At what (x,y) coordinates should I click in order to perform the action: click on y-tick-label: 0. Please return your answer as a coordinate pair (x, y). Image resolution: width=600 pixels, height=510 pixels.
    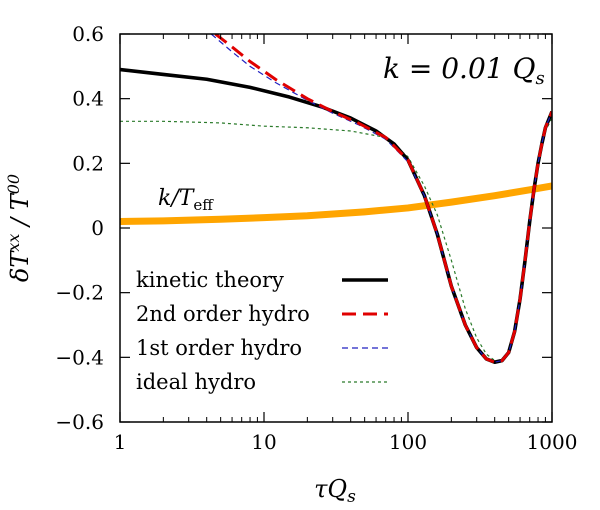
    Looking at the image, I should click on (97, 228).